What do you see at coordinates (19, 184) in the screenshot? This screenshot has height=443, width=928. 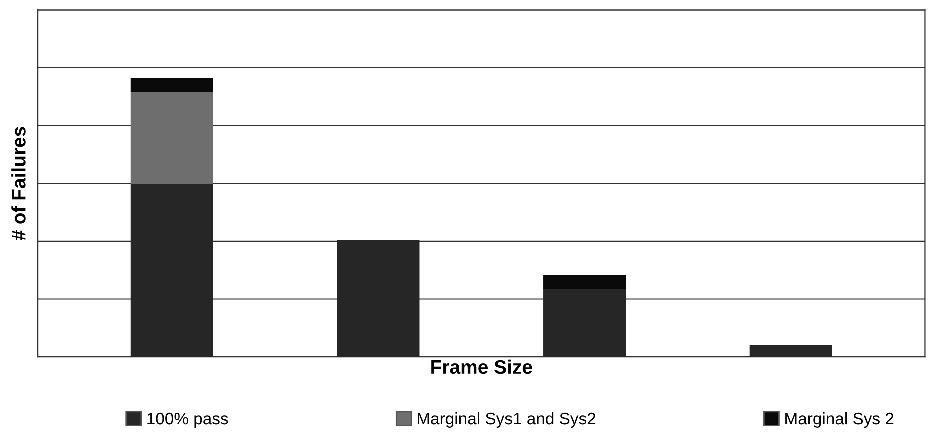 I see `y-axis-title: # of Failures` at bounding box center [19, 184].